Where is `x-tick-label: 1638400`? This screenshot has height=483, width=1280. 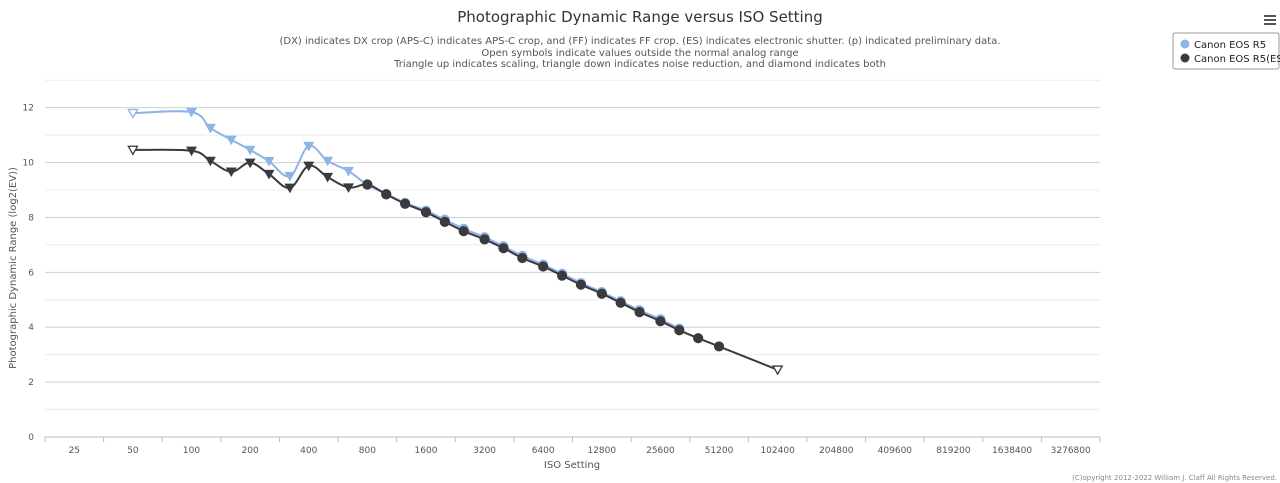
x-tick-label: 1638400 is located at coordinates (1012, 451).